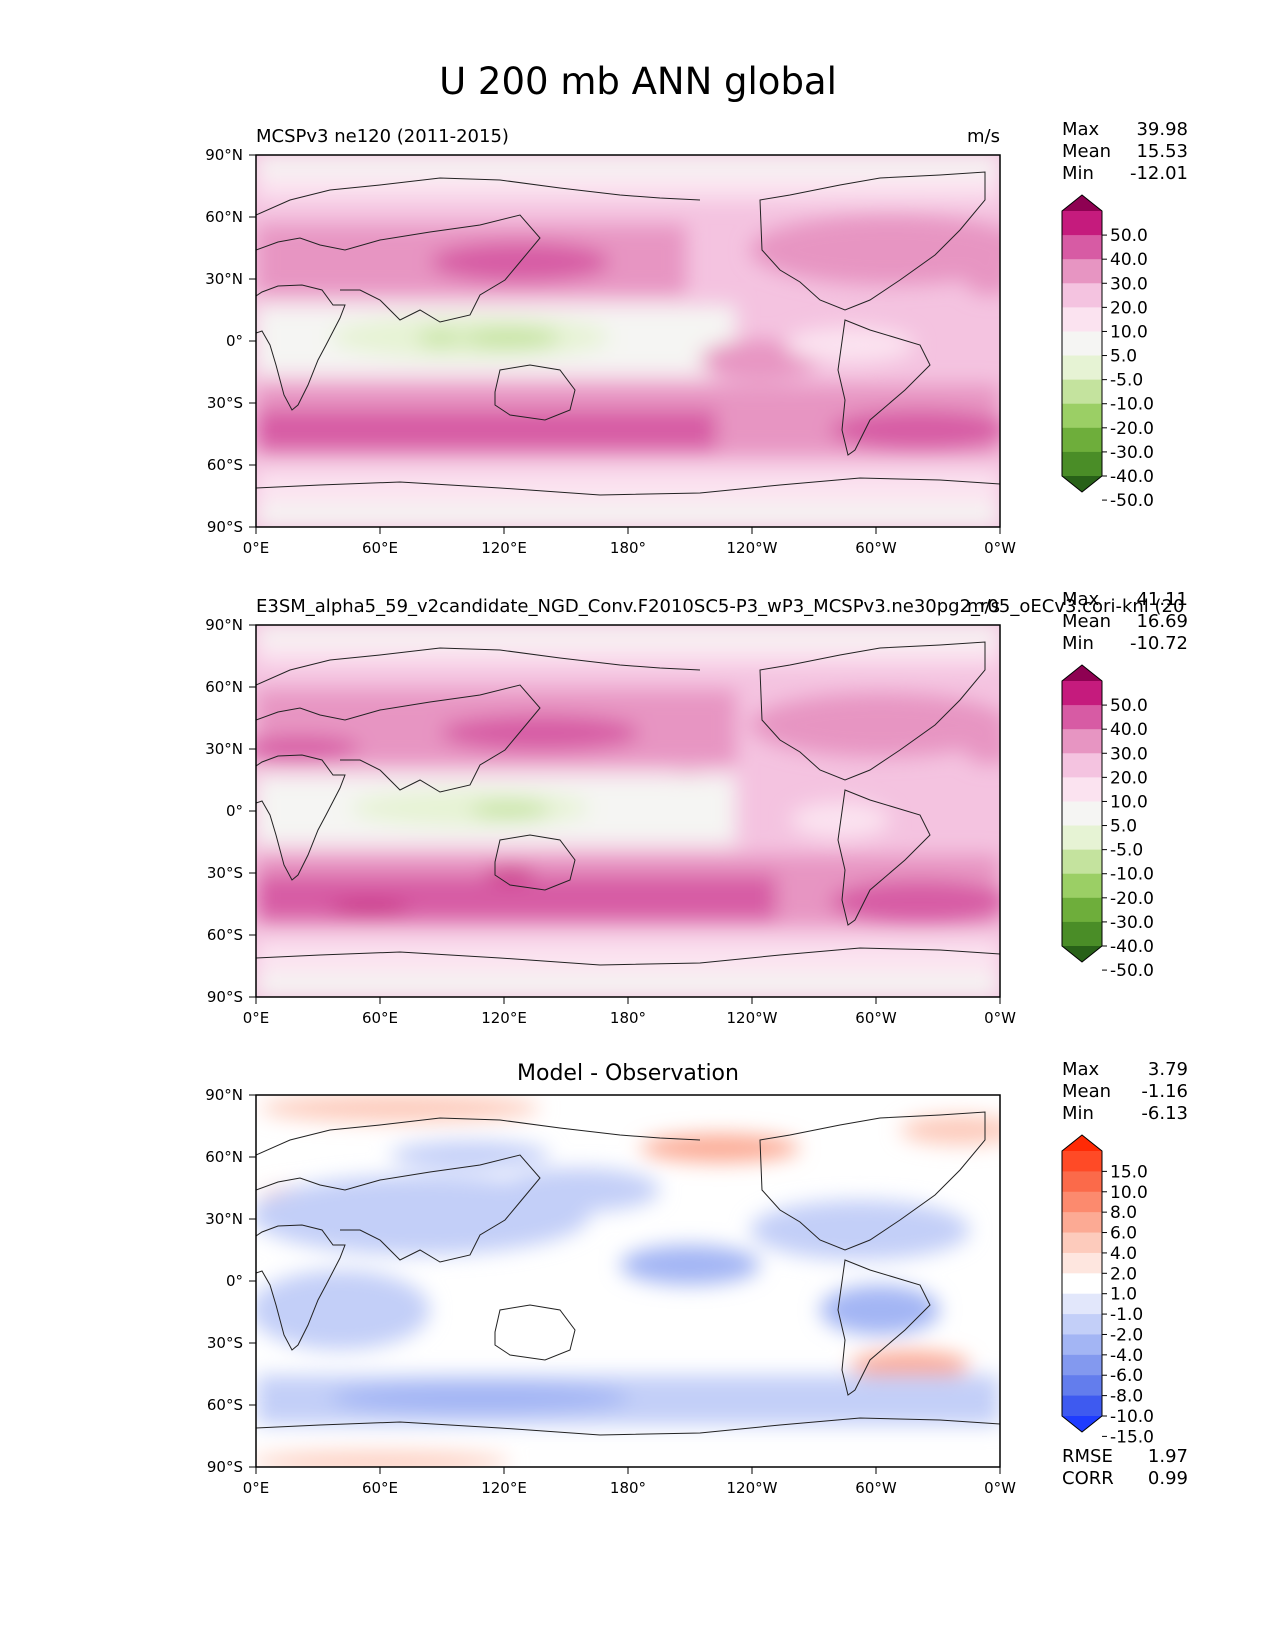  Describe the element at coordinates (1123, 827) in the screenshot. I see `colorbar-tick-label: 5.0` at that location.